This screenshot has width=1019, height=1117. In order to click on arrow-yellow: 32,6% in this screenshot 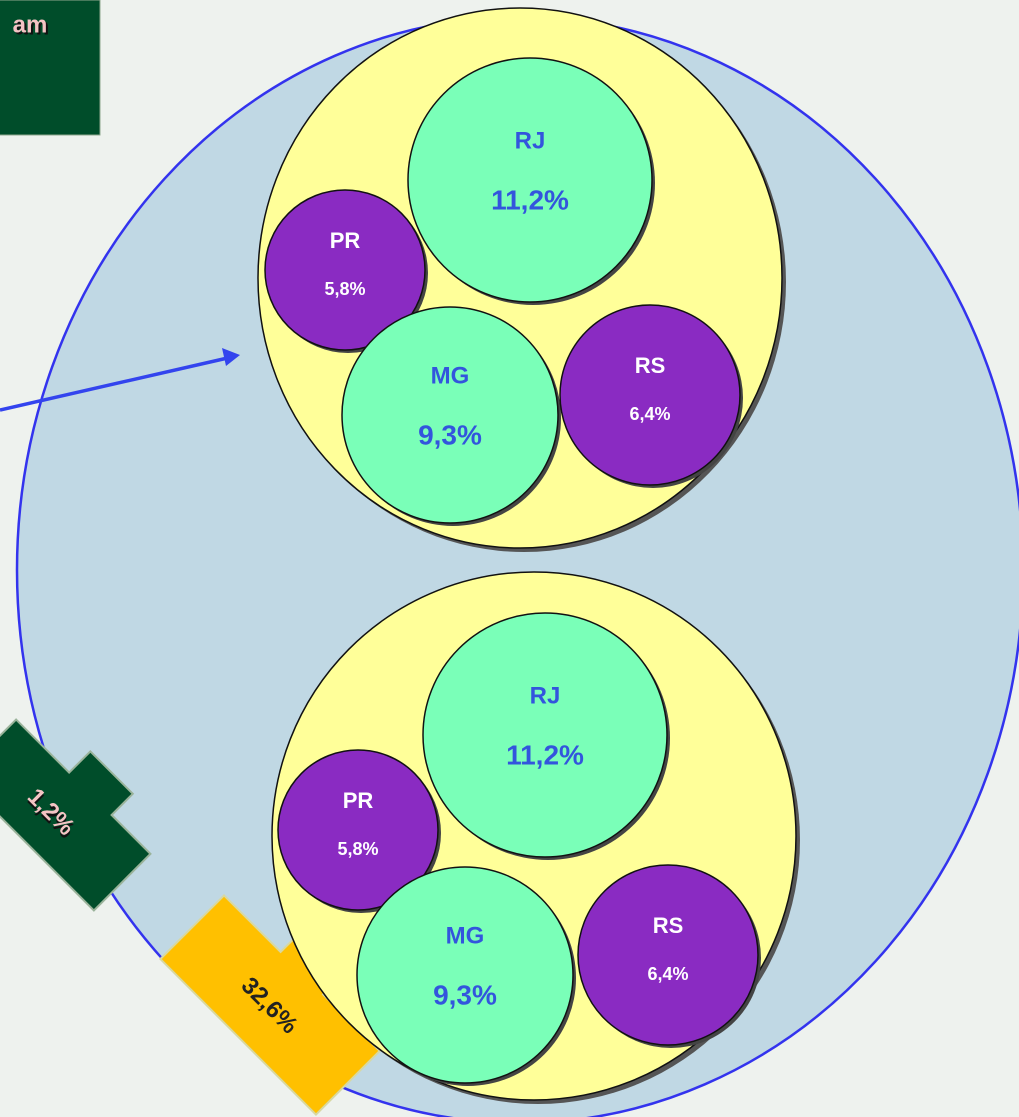, I will do `click(270, 1005)`.